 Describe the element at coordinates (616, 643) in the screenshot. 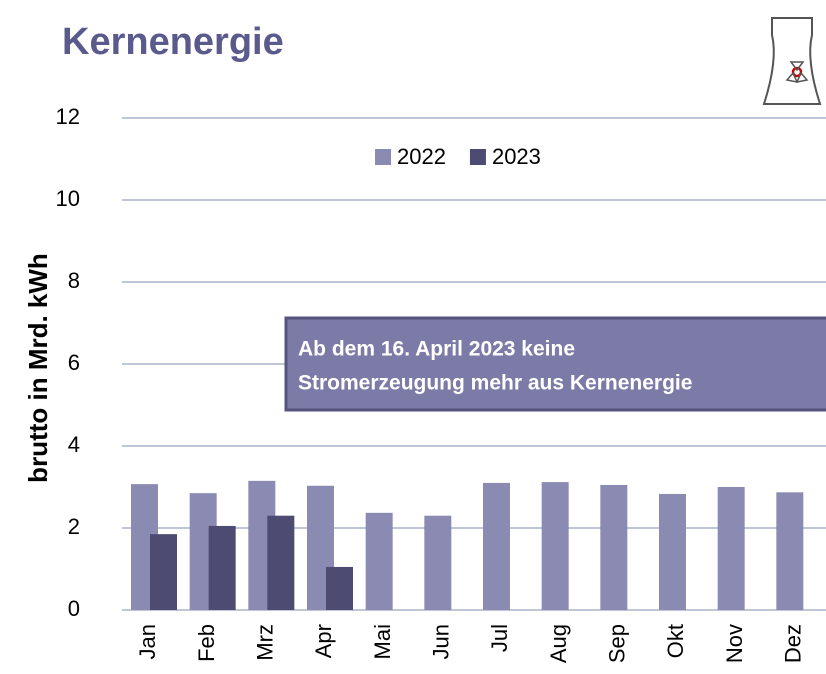

I see `x-tick-label: Sep` at that location.